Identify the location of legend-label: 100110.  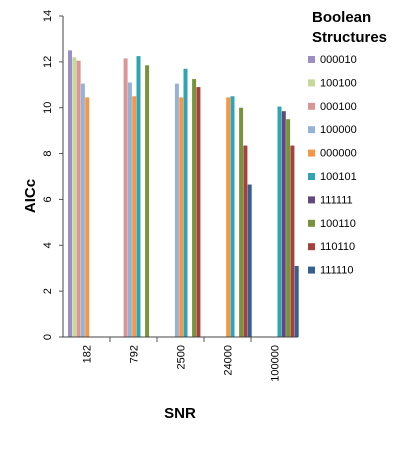
(338, 224).